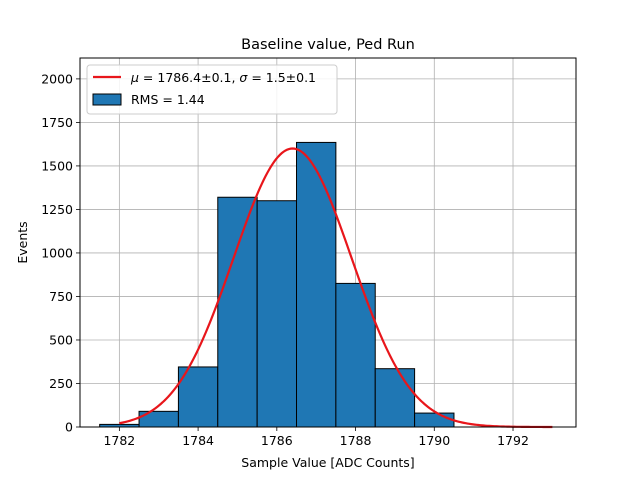  What do you see at coordinates (57, 122) in the screenshot?
I see `y-tick-label: 1750` at bounding box center [57, 122].